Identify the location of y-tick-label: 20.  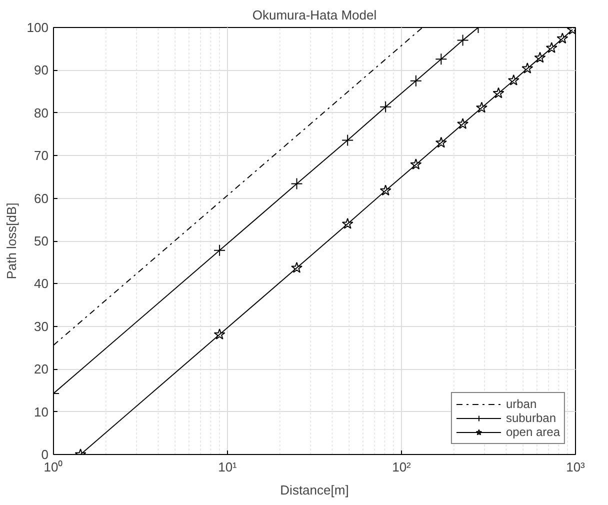
(41, 369).